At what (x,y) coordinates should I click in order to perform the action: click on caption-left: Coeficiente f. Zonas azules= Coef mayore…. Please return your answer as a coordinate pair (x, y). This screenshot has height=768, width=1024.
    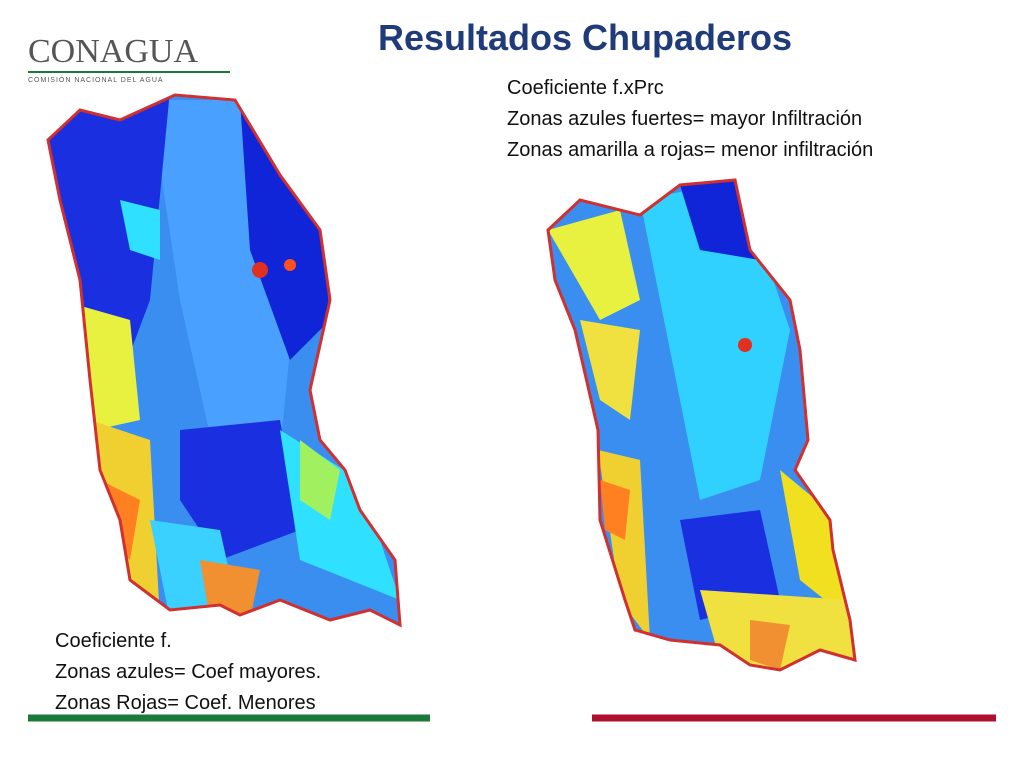
    Looking at the image, I should click on (188, 672).